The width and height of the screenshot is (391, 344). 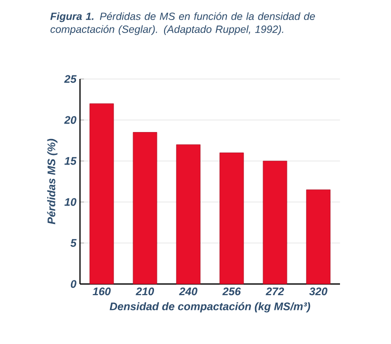 I want to click on x-tick-label: 240, so click(x=188, y=292).